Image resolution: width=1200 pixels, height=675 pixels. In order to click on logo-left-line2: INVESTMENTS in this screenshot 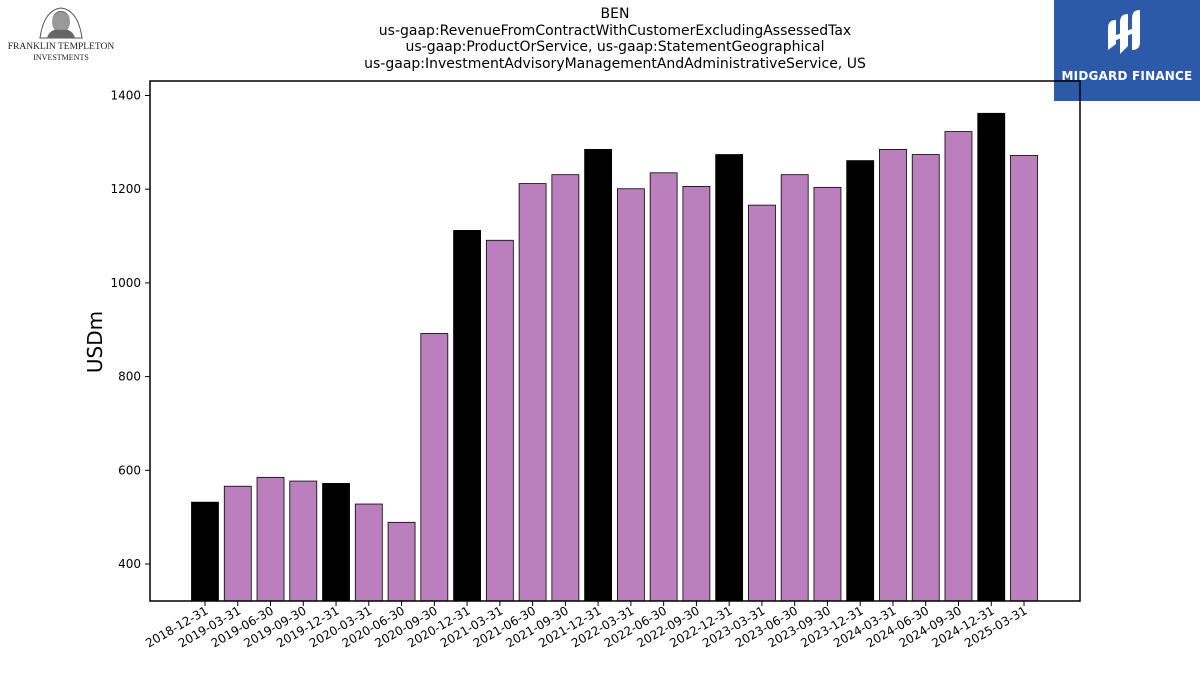, I will do `click(61, 57)`.